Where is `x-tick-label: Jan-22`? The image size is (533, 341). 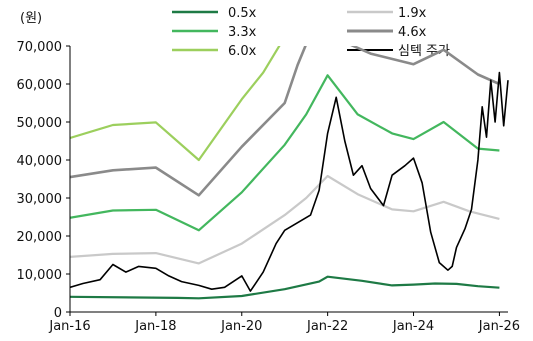 x-tick-label: Jan-22 is located at coordinates (327, 326).